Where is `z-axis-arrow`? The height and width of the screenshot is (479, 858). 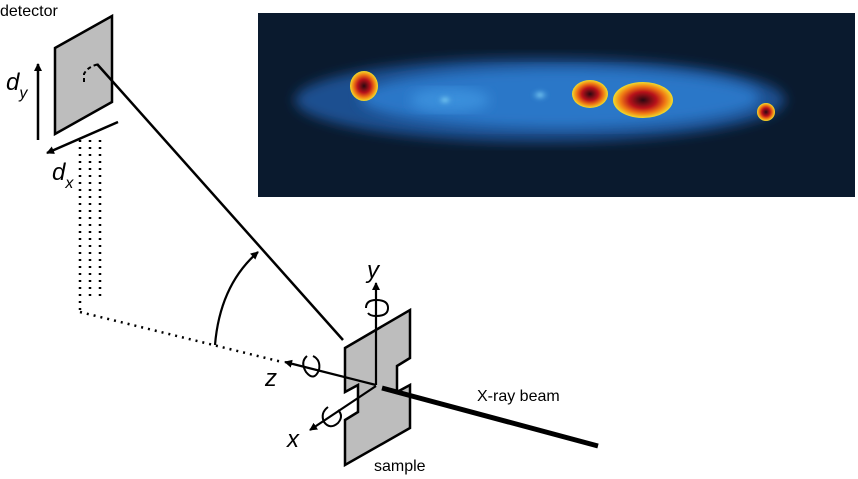
z-axis-arrow is located at coordinates (330, 373).